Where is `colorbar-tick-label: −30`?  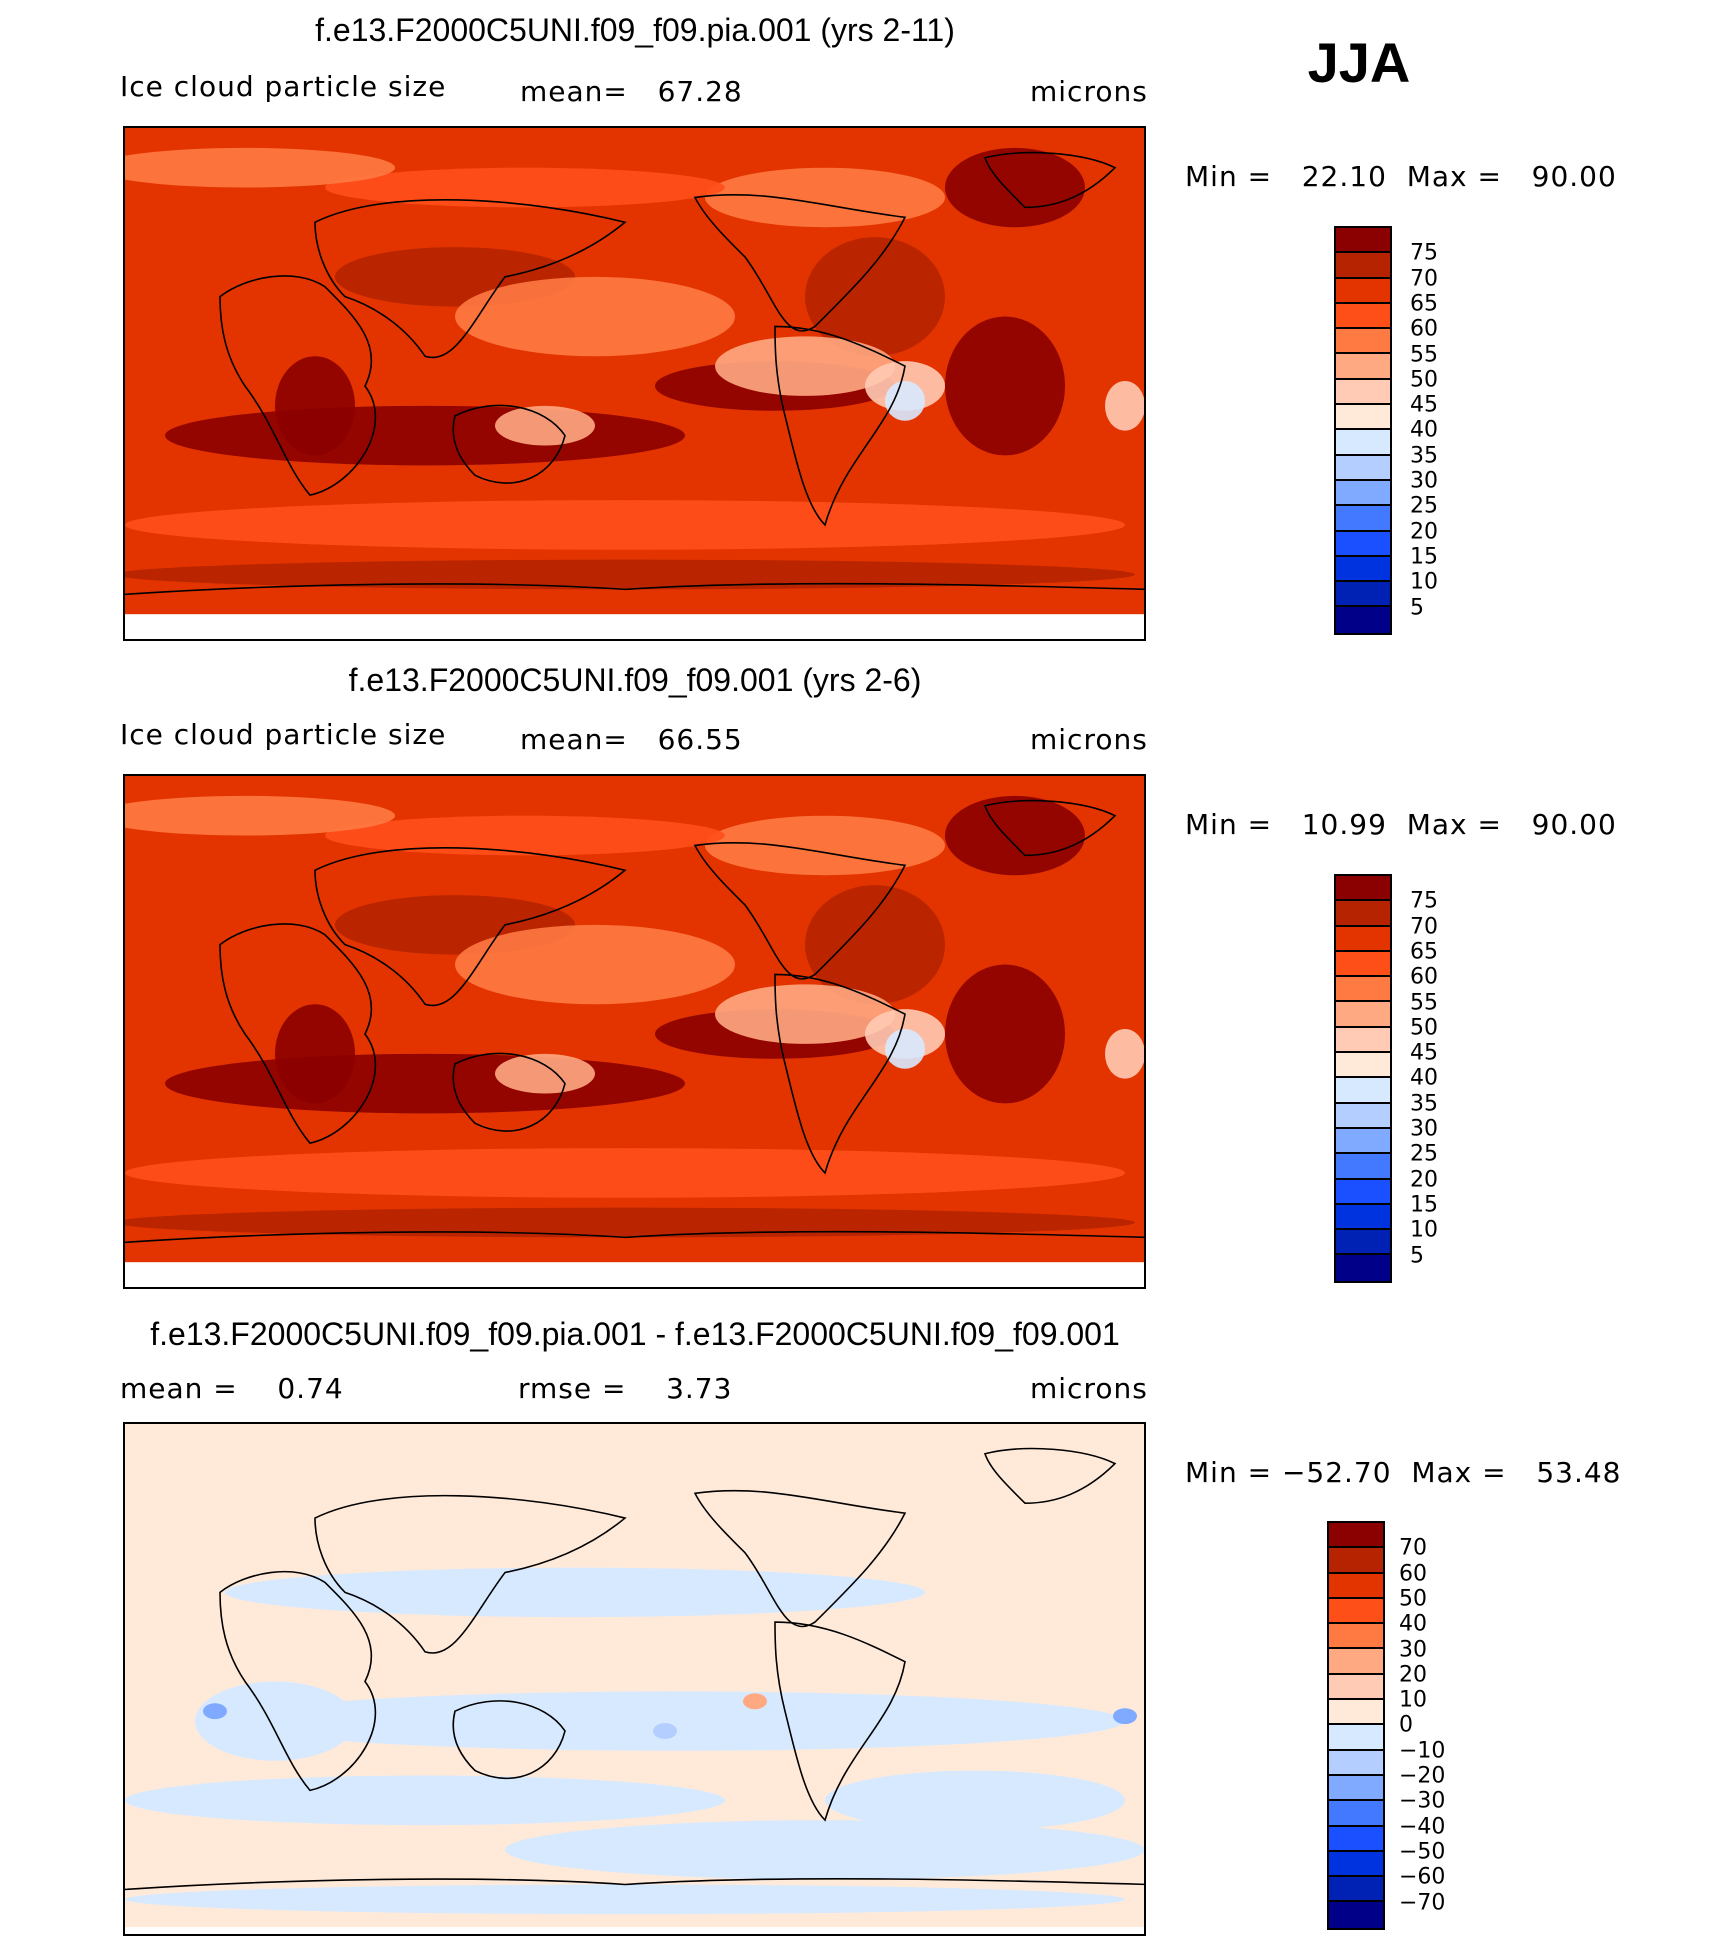
colorbar-tick-label: −30 is located at coordinates (1422, 1801).